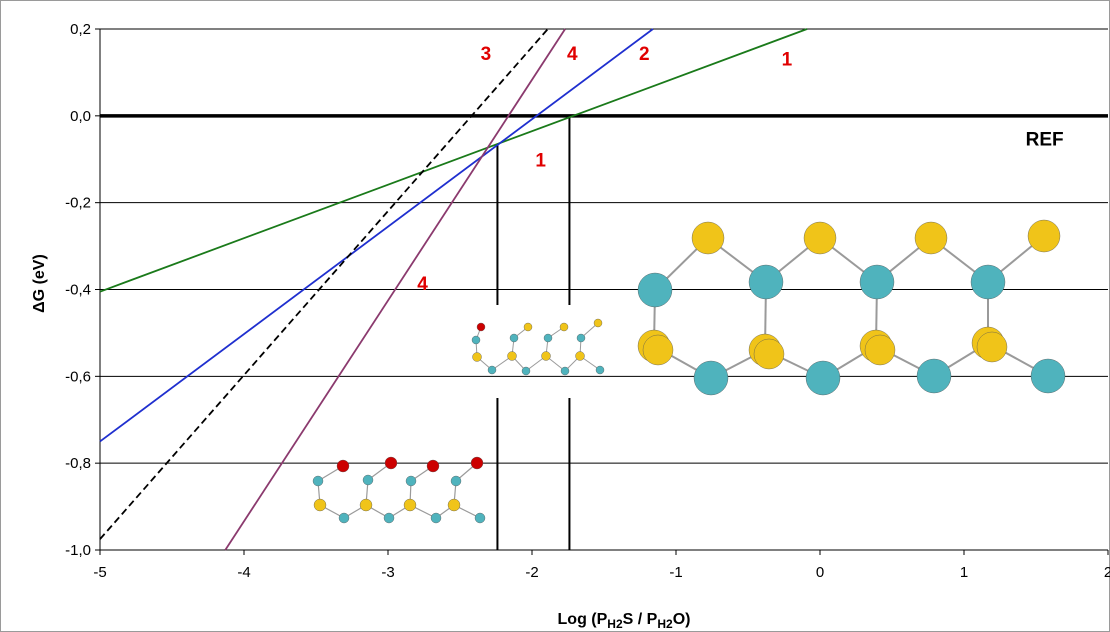 This screenshot has width=1110, height=632. Describe the element at coordinates (486, 54) in the screenshot. I see `curve-label-3: 3` at that location.